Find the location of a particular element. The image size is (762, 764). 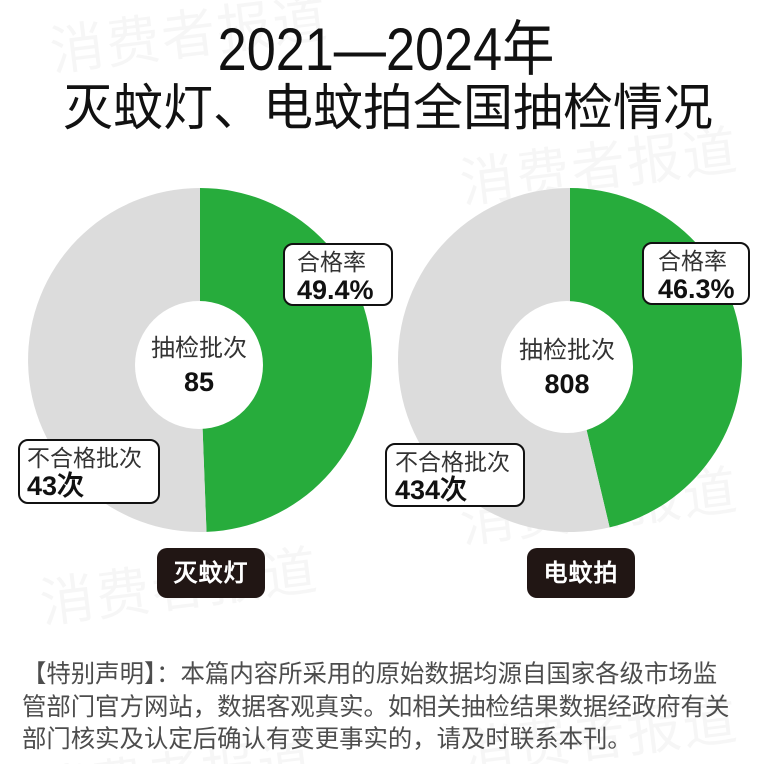

page-title-years: 2021—2024年 is located at coordinates (386, 49).